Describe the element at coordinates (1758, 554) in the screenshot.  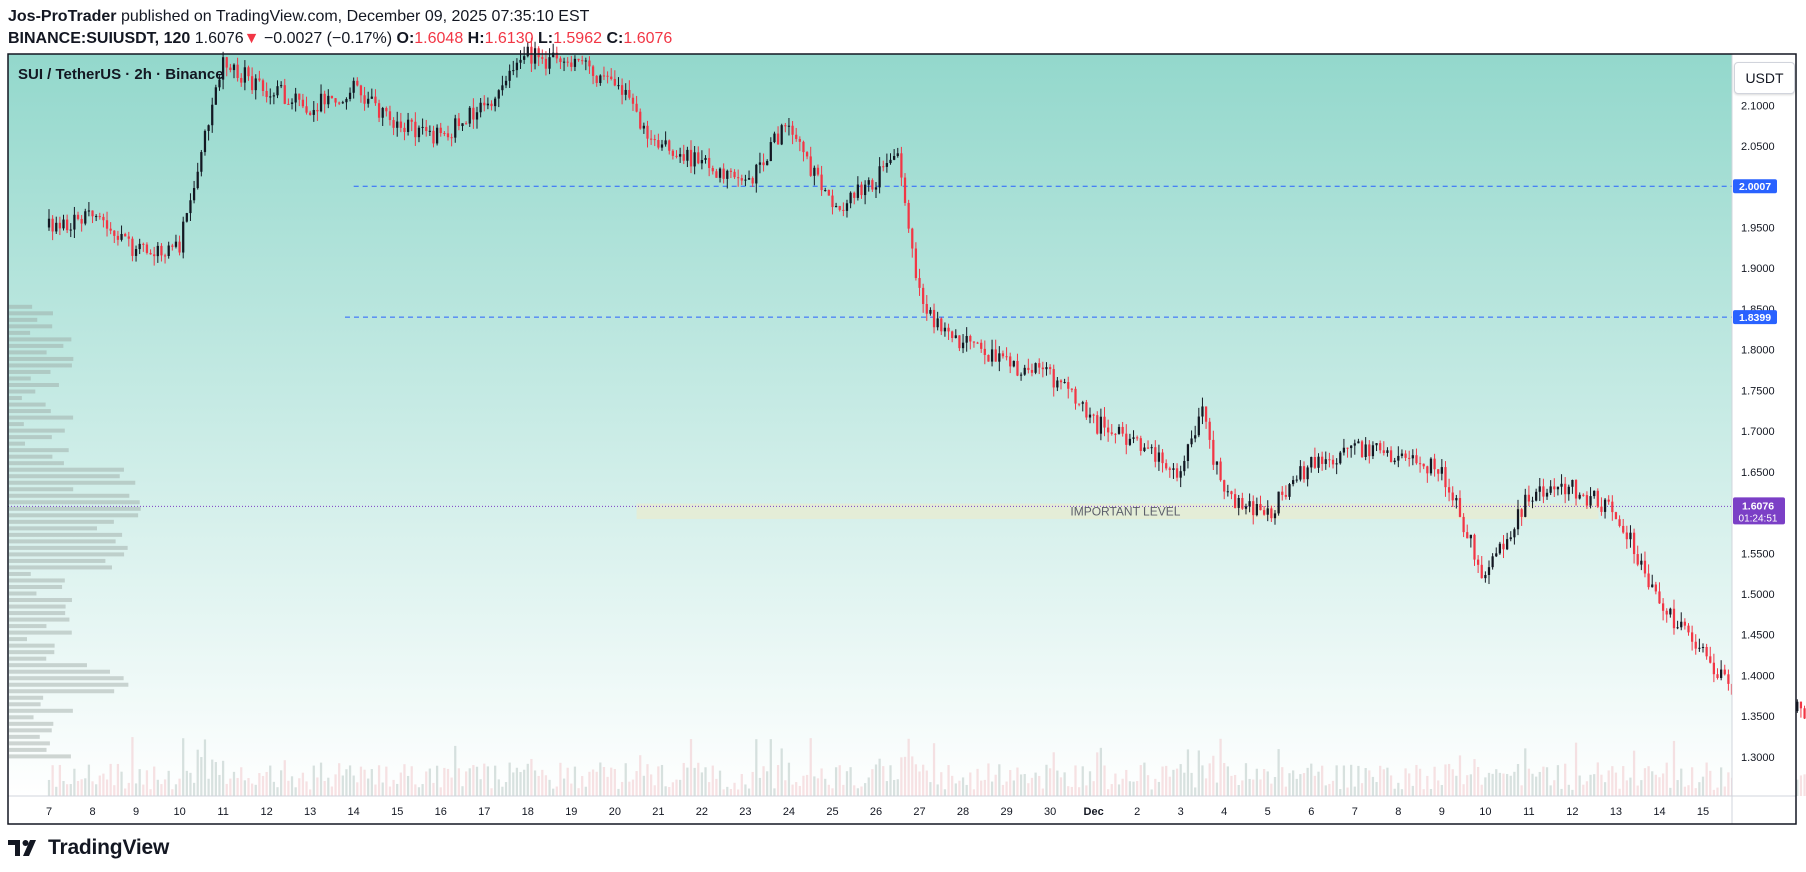
I see `y-tick-label: 1.5500` at that location.